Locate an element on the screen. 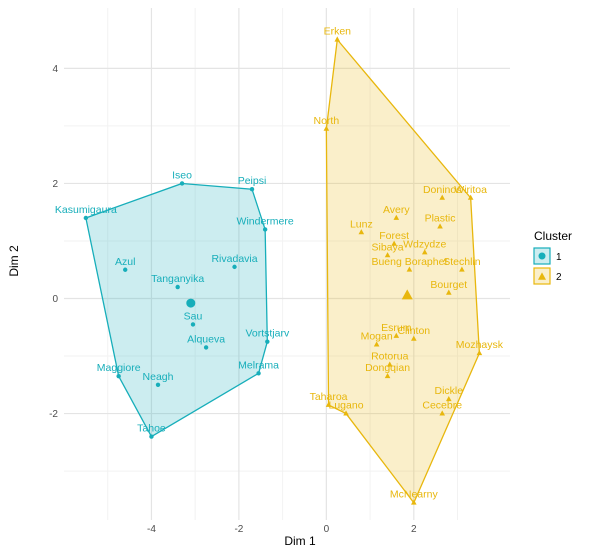  label-peipsi: Peipsi is located at coordinates (252, 181).